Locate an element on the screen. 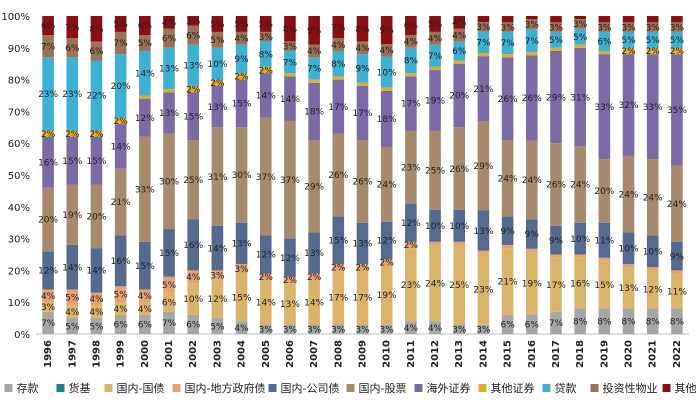 The image size is (699, 411). x-tick-label: 2002 is located at coordinates (193, 354).